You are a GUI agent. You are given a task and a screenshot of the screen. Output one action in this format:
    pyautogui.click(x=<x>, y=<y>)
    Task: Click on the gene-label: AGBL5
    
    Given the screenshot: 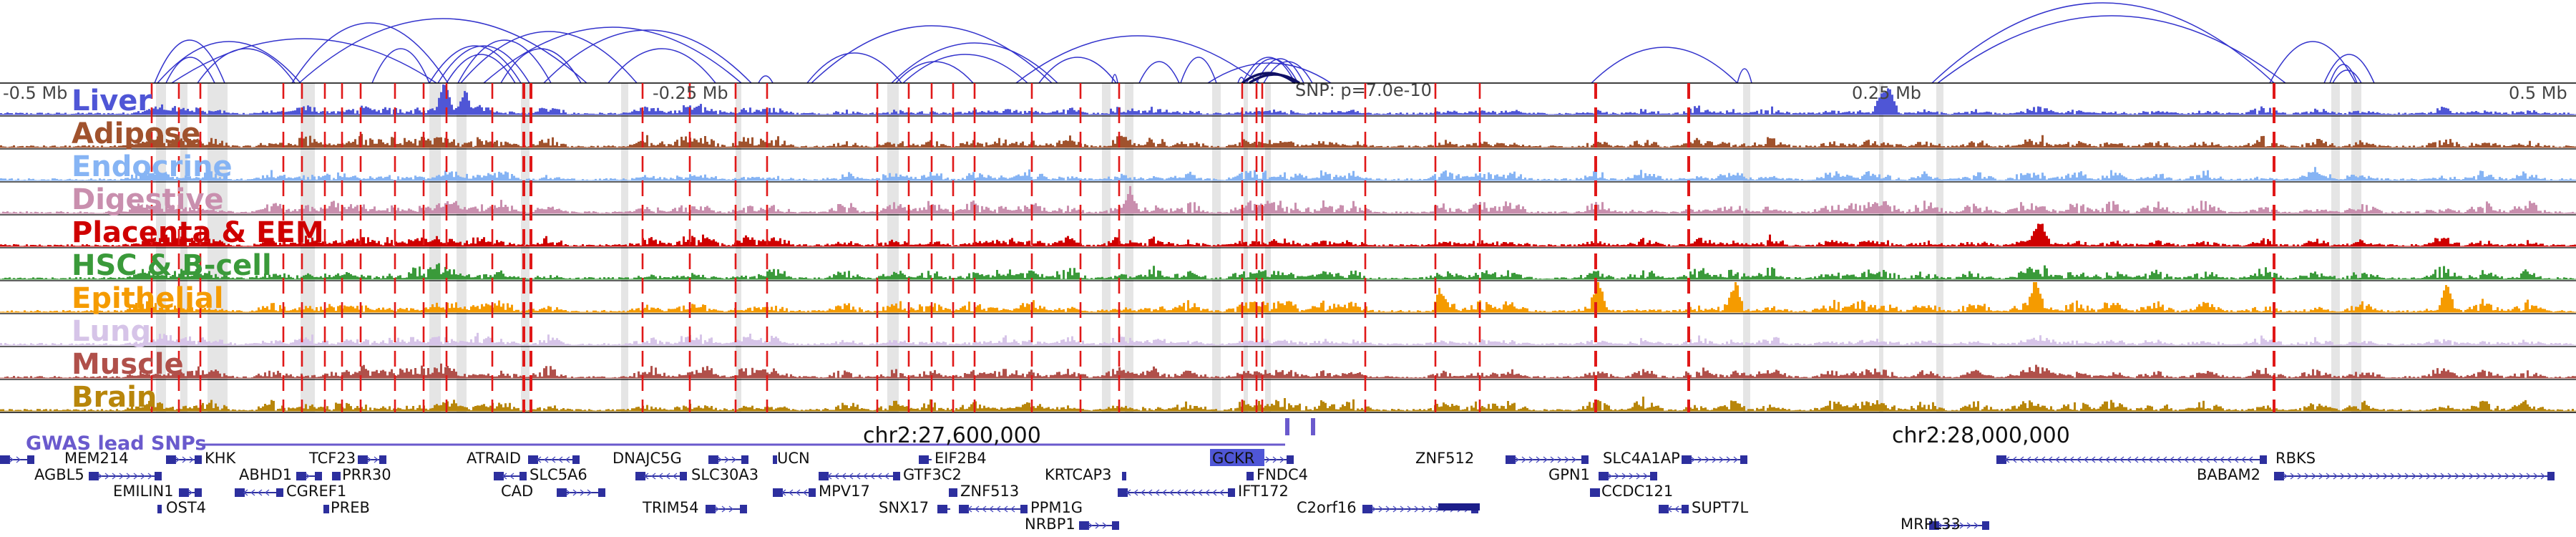 What is the action you would take?
    pyautogui.click(x=59, y=474)
    